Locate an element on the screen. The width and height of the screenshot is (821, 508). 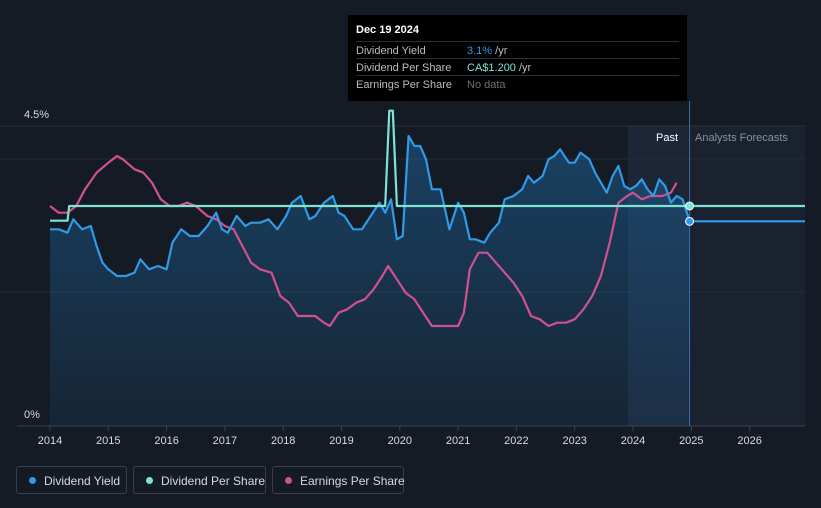
x-tick-label: 2022 is located at coordinates (516, 441).